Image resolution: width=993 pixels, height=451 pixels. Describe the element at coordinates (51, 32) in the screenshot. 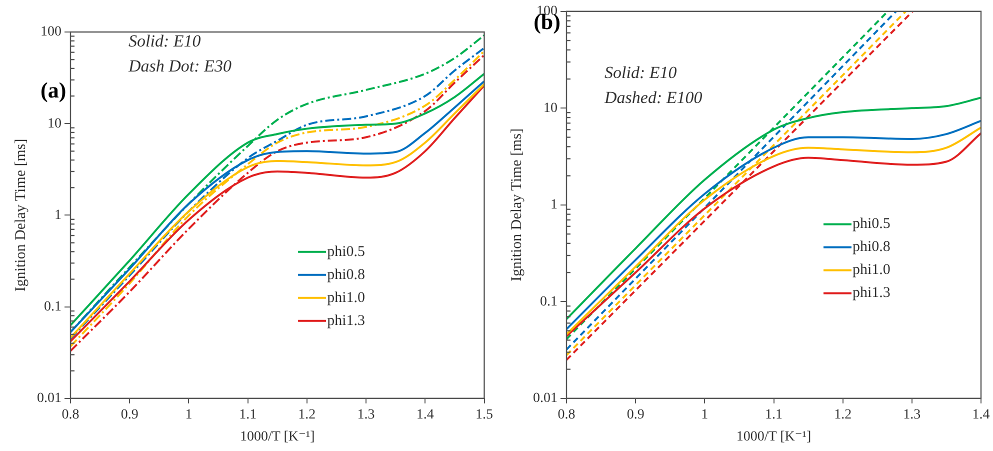

I see `y-tick-label: 100` at that location.